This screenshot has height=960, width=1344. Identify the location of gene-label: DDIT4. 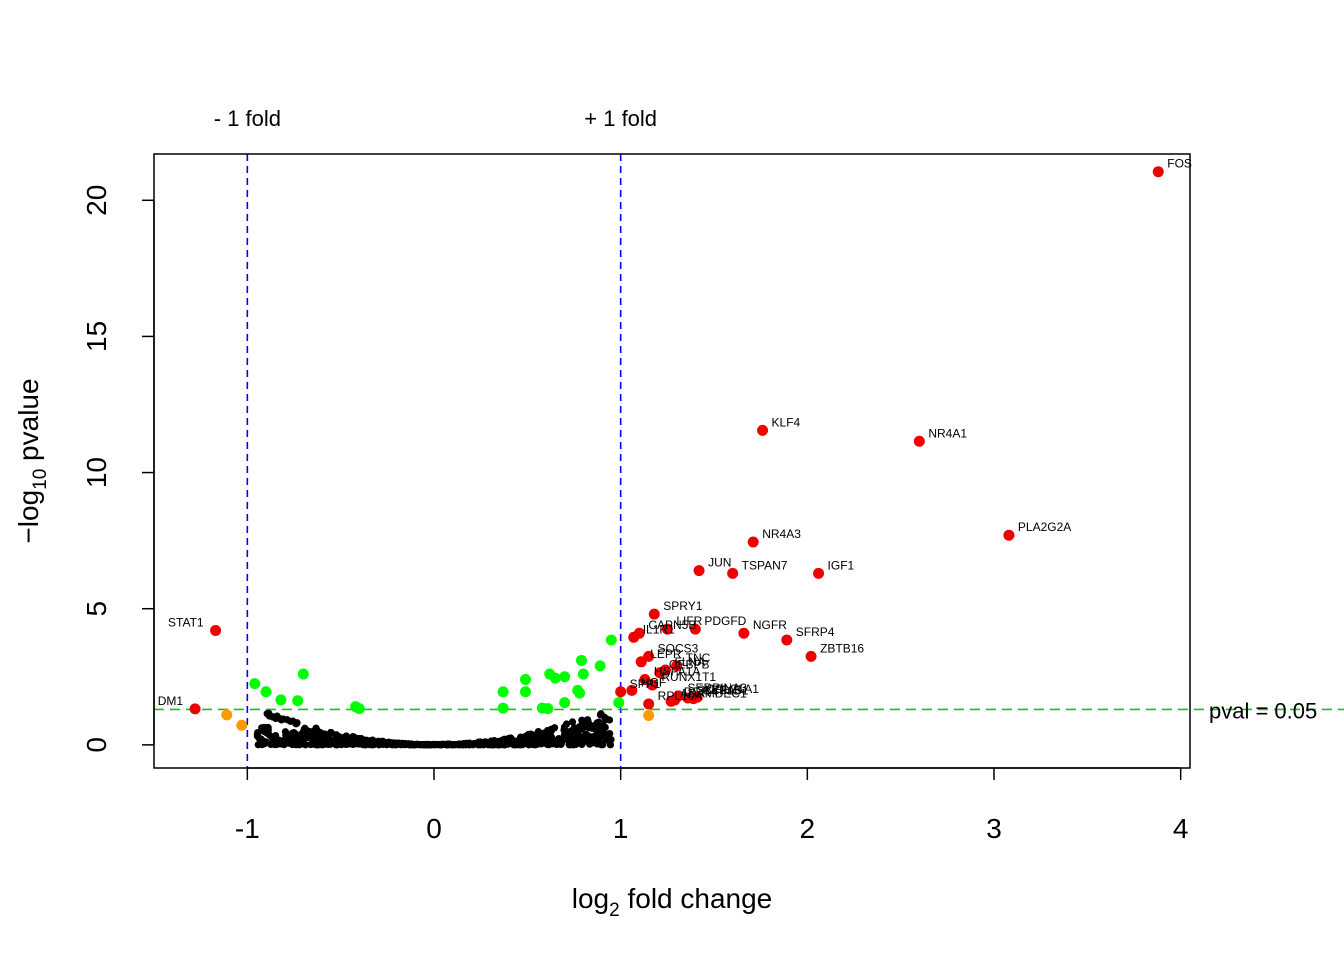
(701, 692).